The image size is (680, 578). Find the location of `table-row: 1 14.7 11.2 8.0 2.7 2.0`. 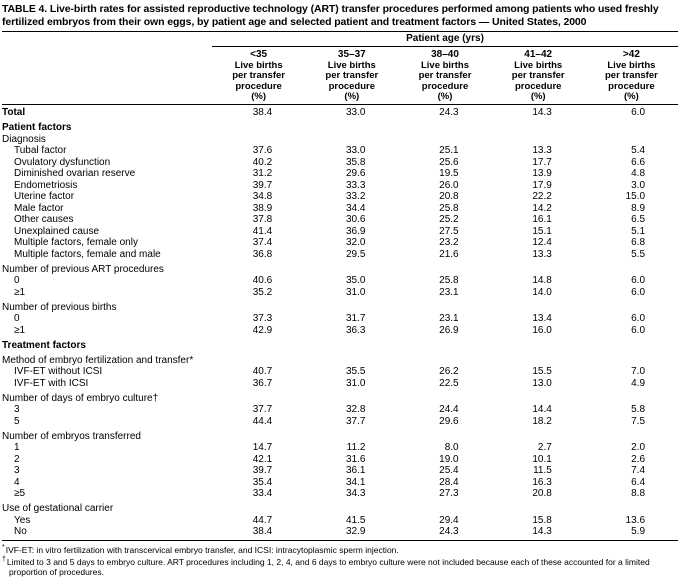

table-row: 1 14.7 11.2 8.0 2.7 2.0 is located at coordinates (340, 448).